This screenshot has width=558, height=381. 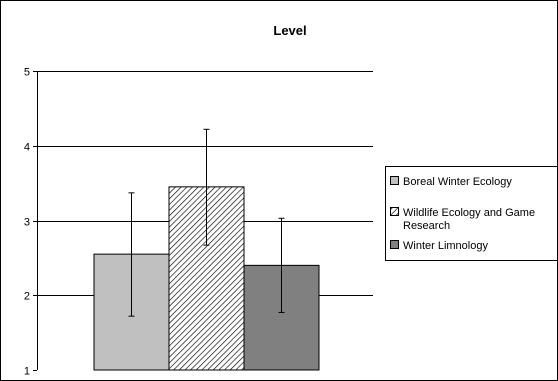 What do you see at coordinates (31, 222) in the screenshot?
I see `y-axis: 1 2 3 4 5` at bounding box center [31, 222].